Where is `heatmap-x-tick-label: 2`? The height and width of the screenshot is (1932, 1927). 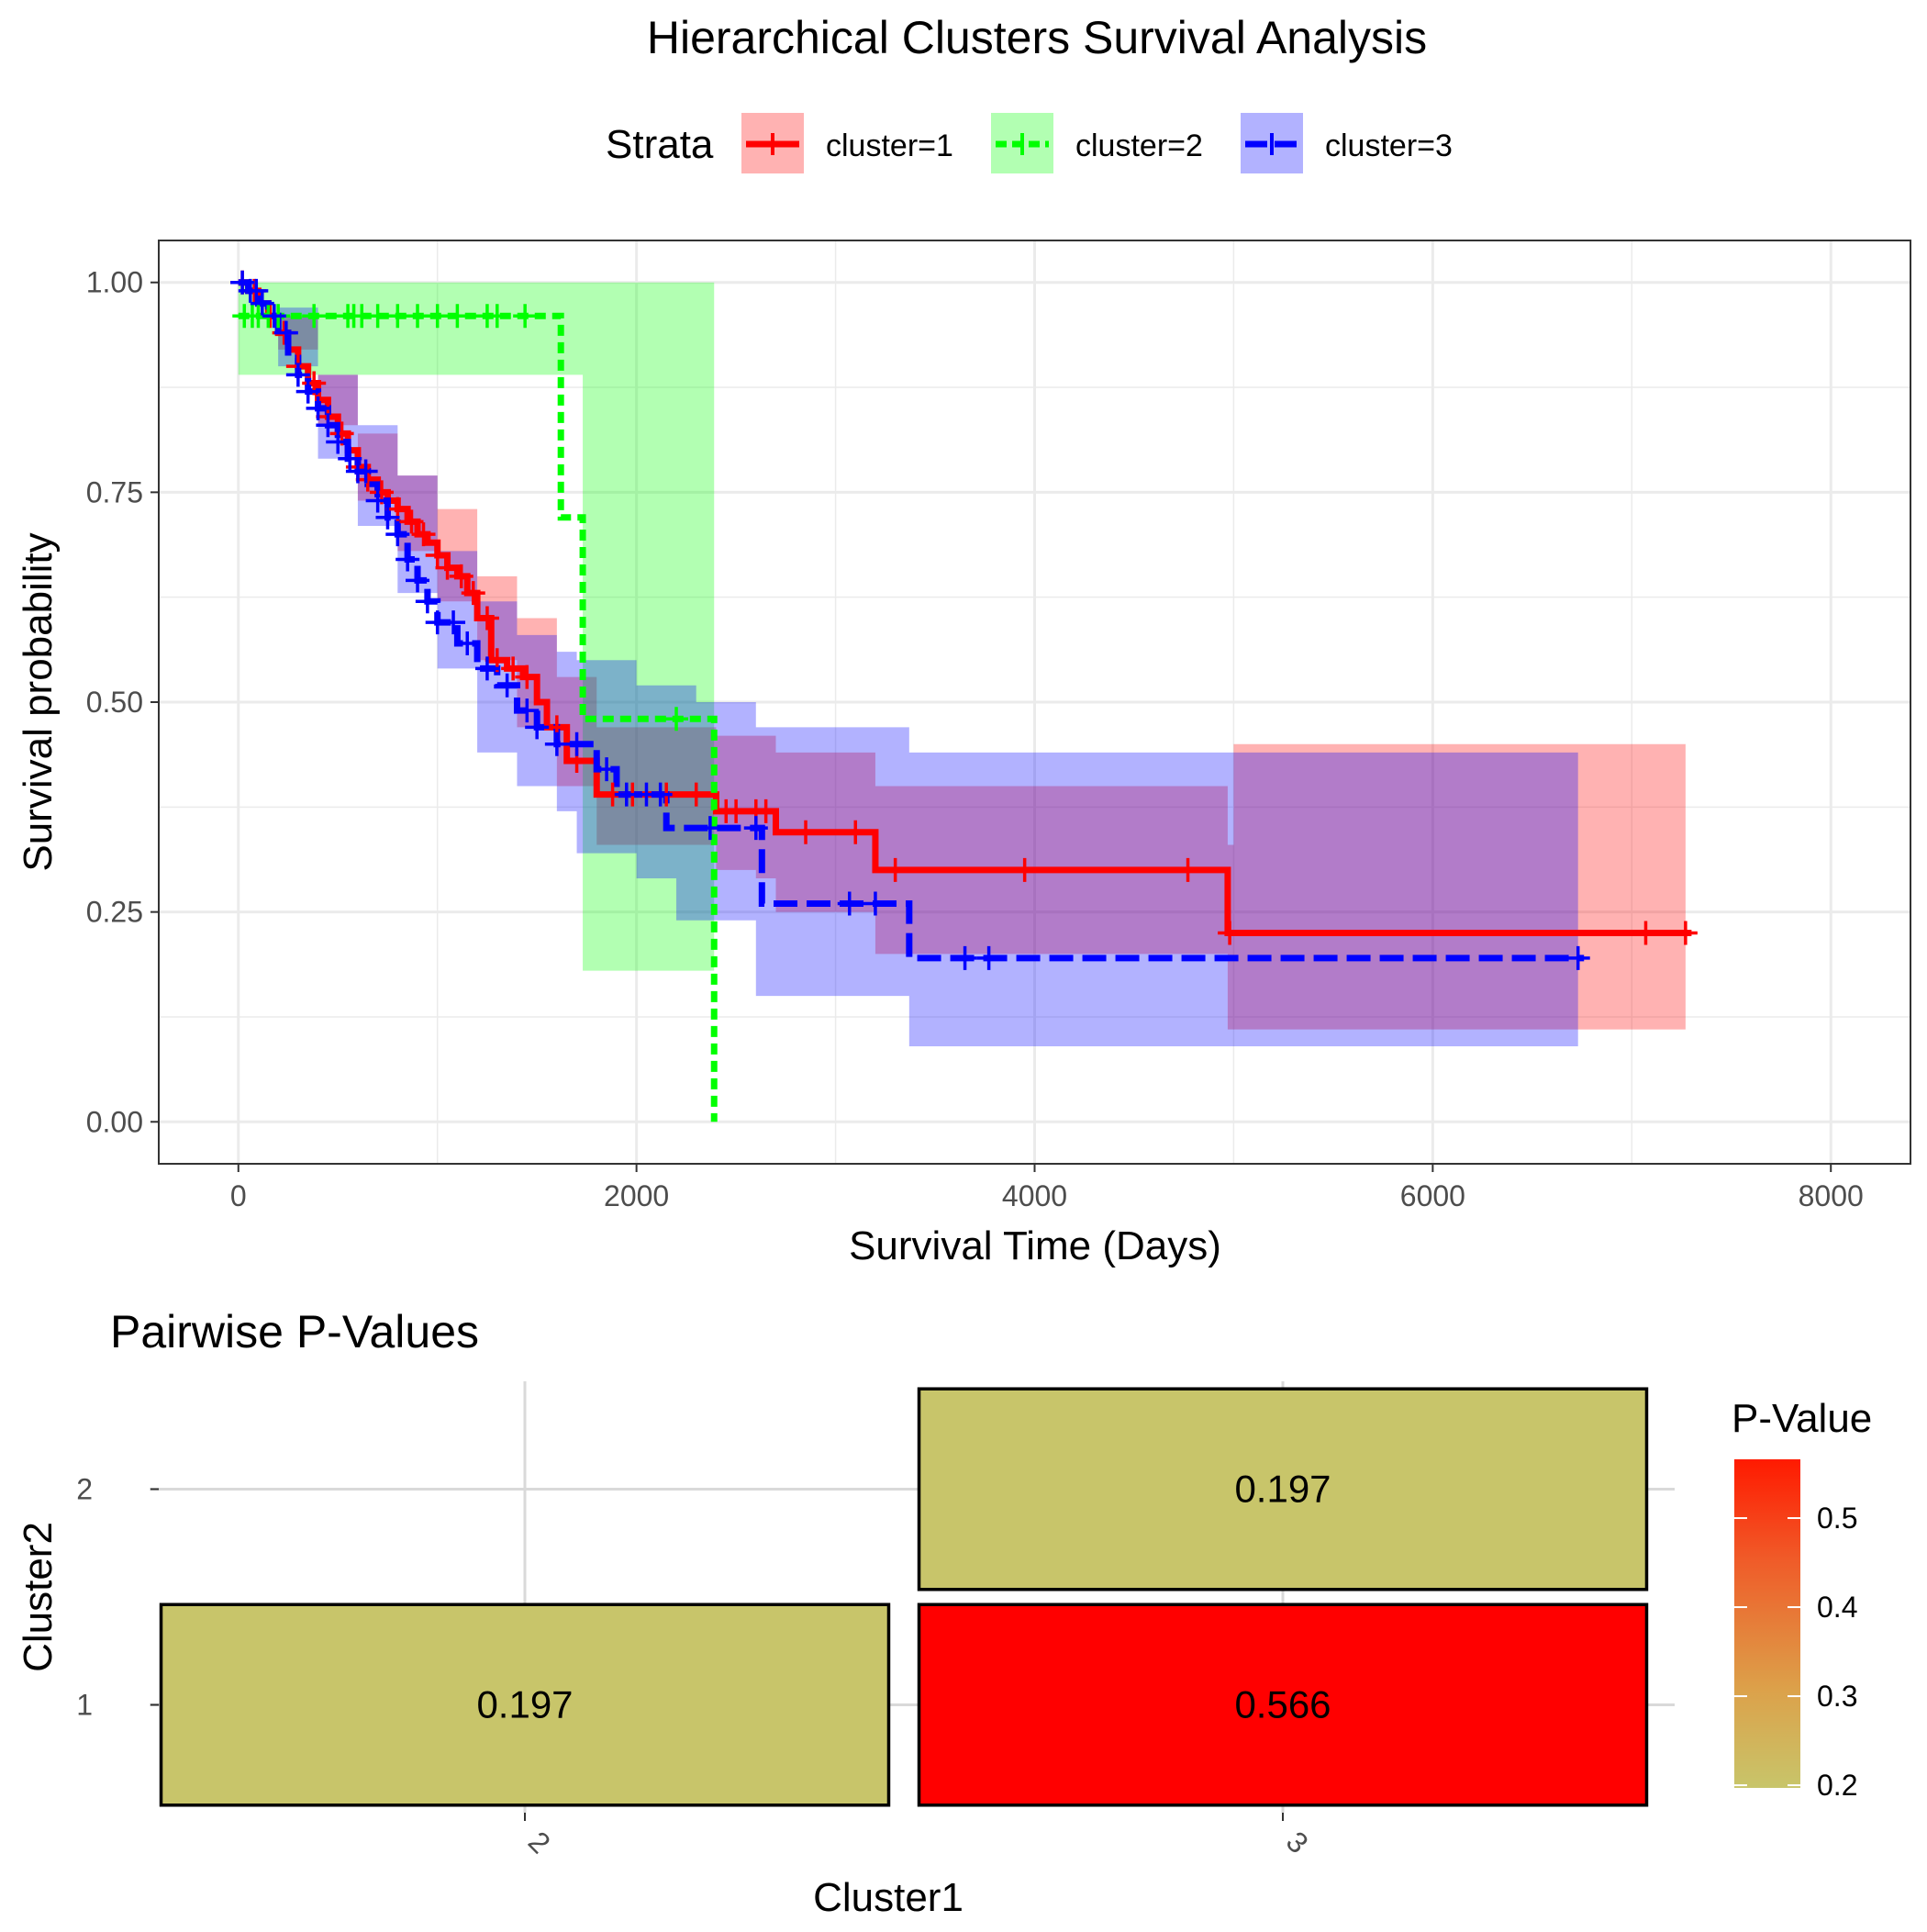
heatmap-x-tick-label: 2 is located at coordinates (539, 1842).